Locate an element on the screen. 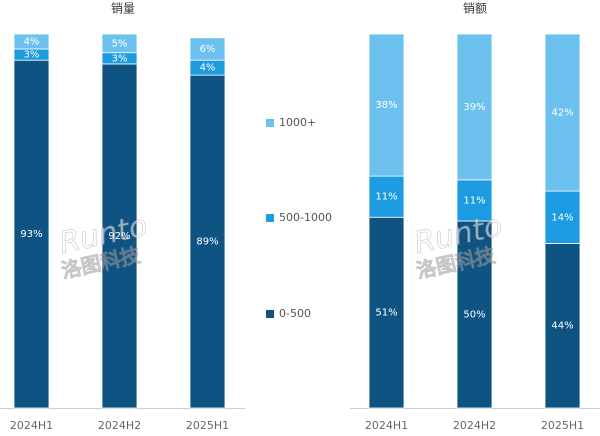 This screenshot has height=436, width=600. legend-label: 0-500 is located at coordinates (295, 313).